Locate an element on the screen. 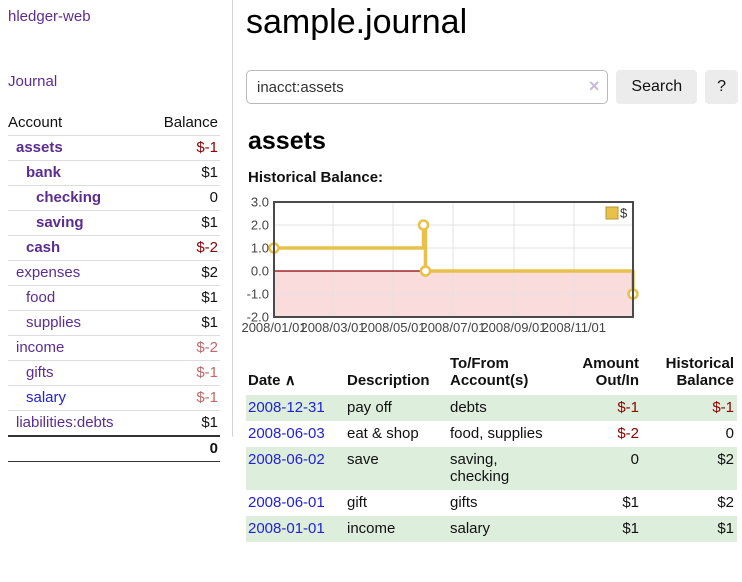  register-balance: $-1 is located at coordinates (689, 408).